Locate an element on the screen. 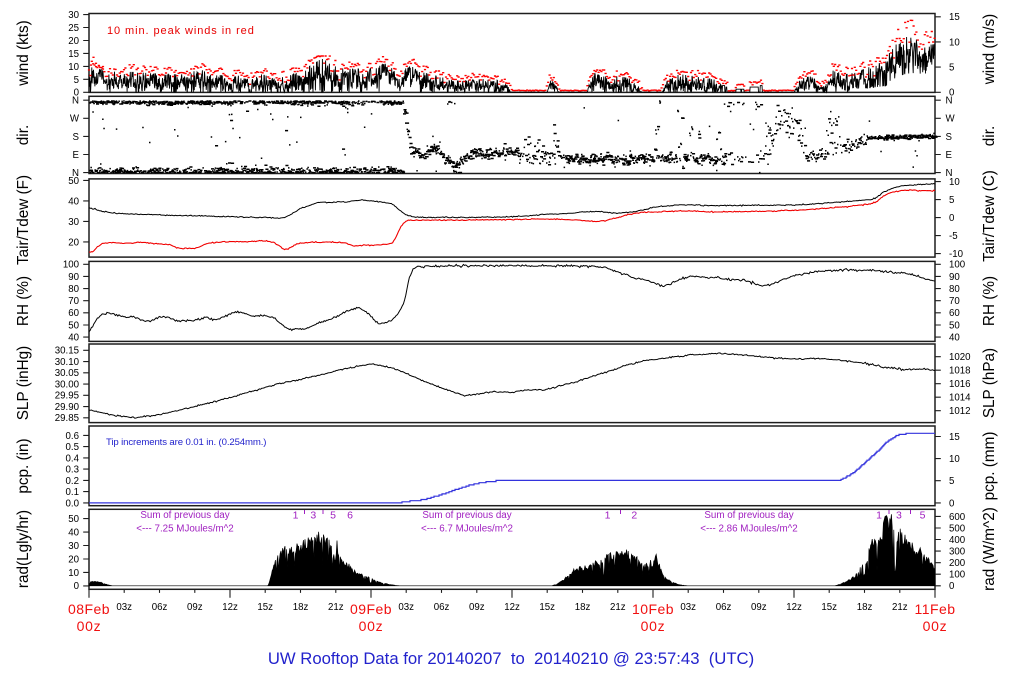  svg-text: -5 is located at coordinates (953, 236).